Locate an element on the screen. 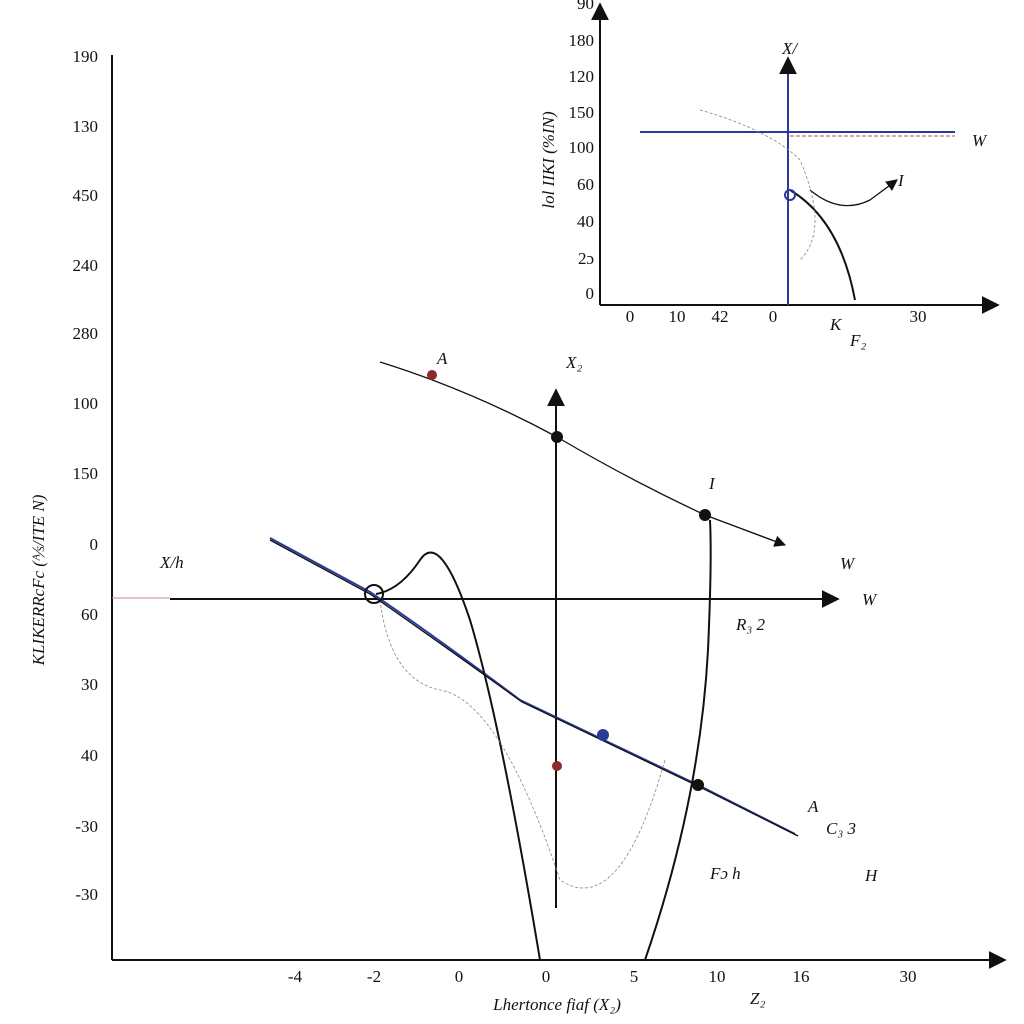 This screenshot has height=1024, width=1024. x-tick-label: 30 is located at coordinates (908, 976).